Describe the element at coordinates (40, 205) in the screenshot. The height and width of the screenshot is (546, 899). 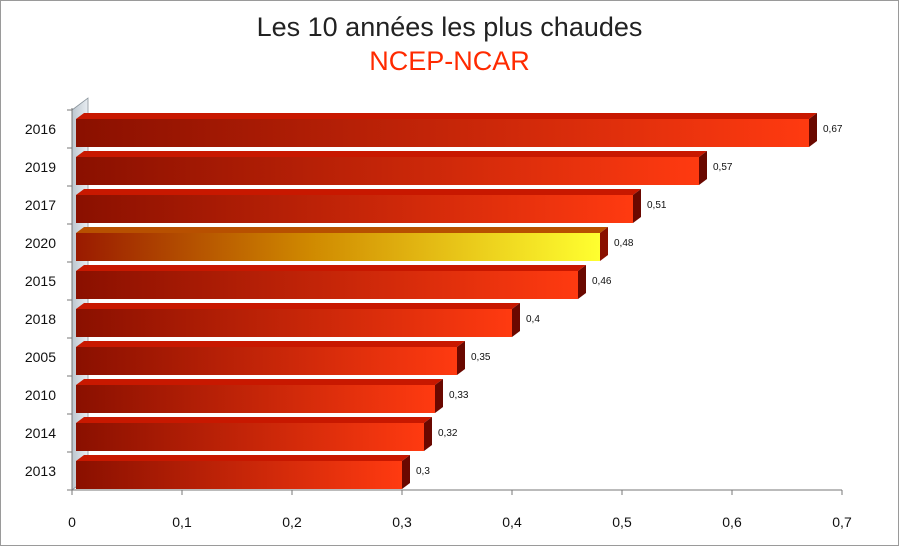
I see `y-tick-label: 2017` at that location.